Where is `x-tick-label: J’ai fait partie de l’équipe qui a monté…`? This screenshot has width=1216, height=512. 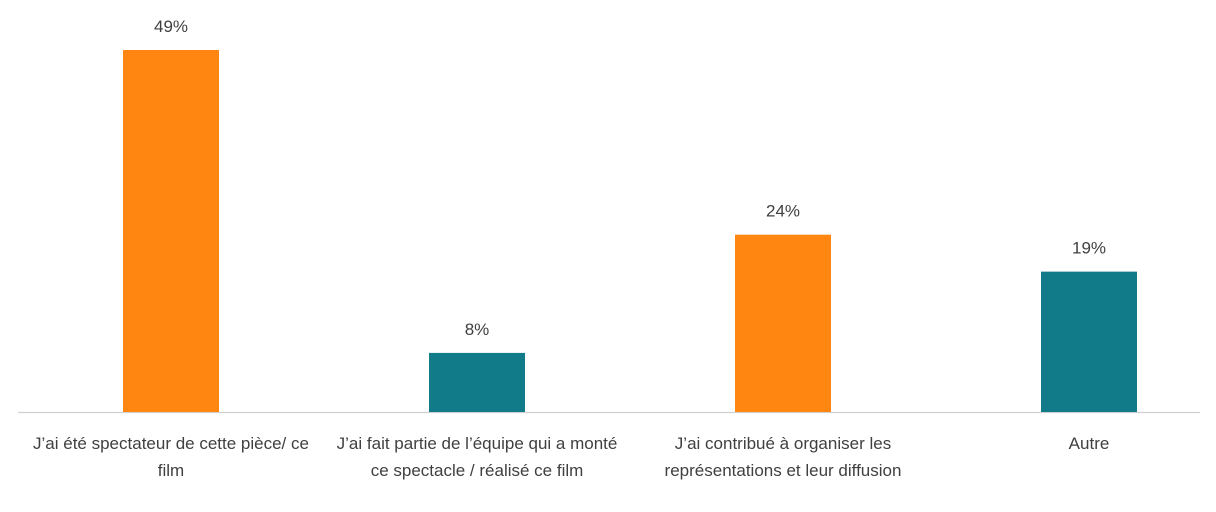 x-tick-label: J’ai fait partie de l’équipe qui a monté… is located at coordinates (477, 457).